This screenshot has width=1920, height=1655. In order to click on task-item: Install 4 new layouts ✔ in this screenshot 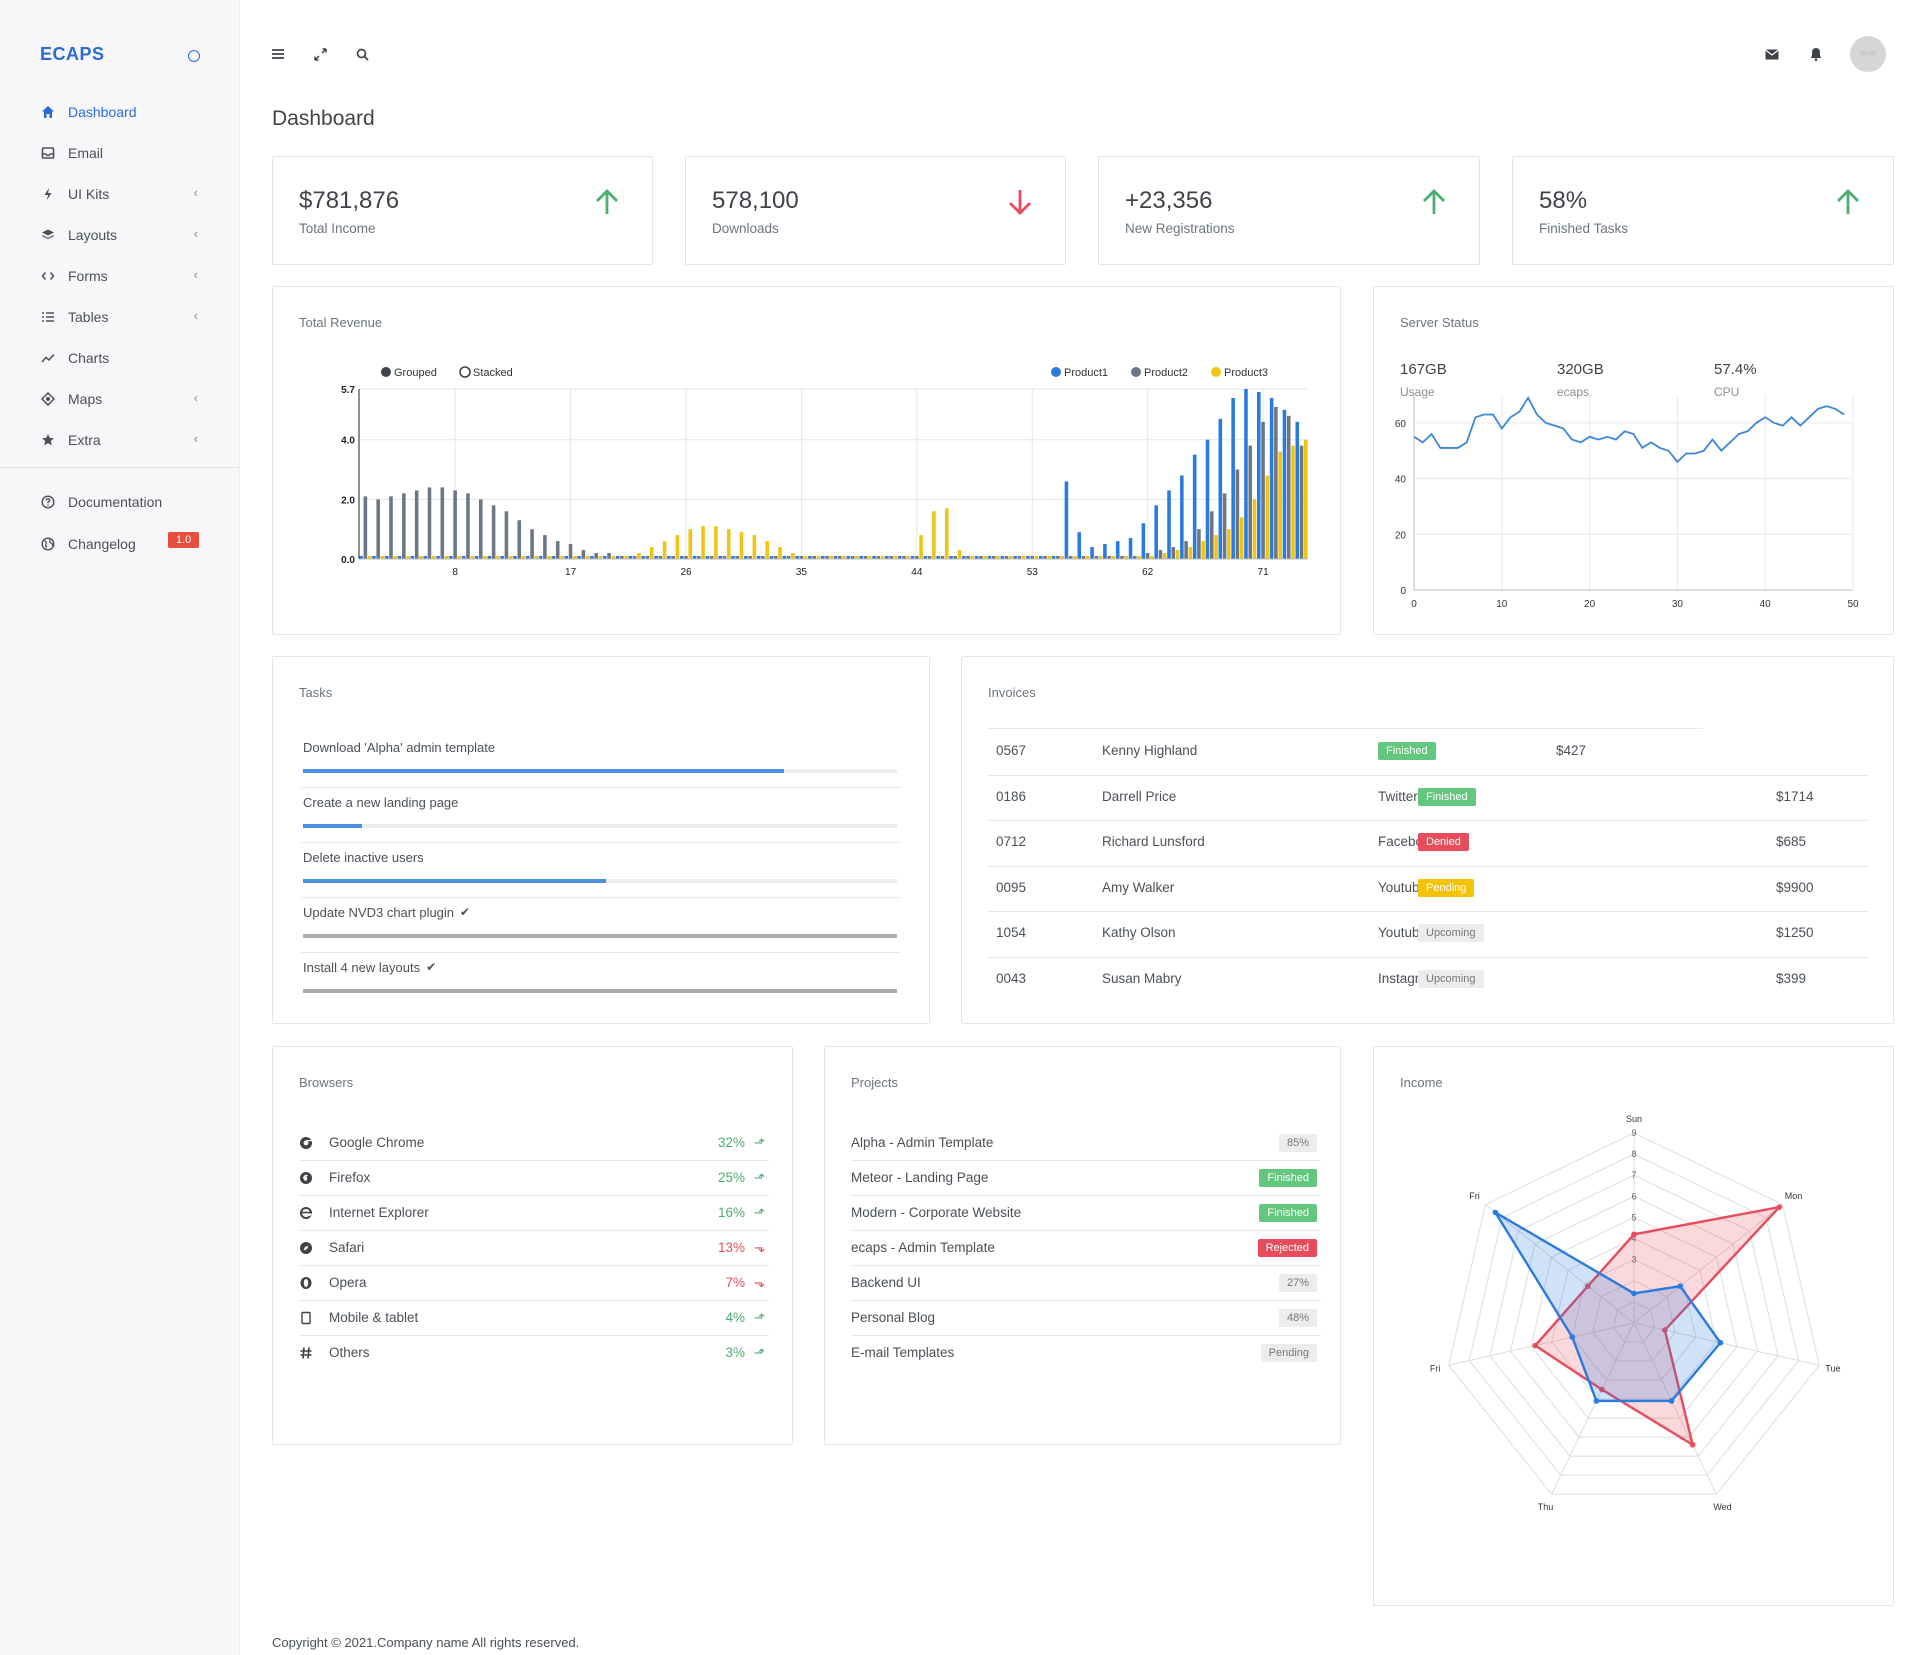, I will do `click(603, 975)`.